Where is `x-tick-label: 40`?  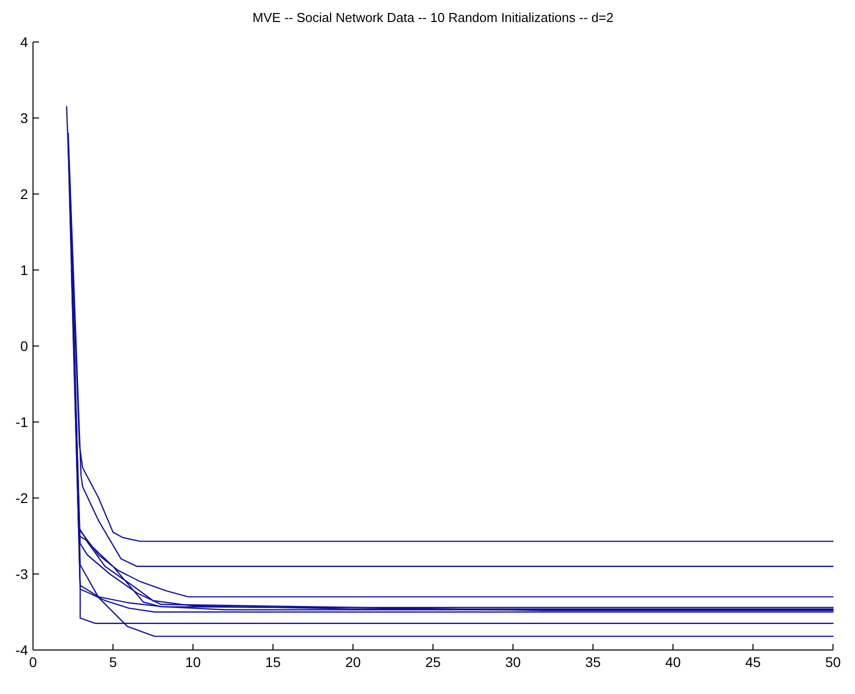
x-tick-label: 40 is located at coordinates (673, 662).